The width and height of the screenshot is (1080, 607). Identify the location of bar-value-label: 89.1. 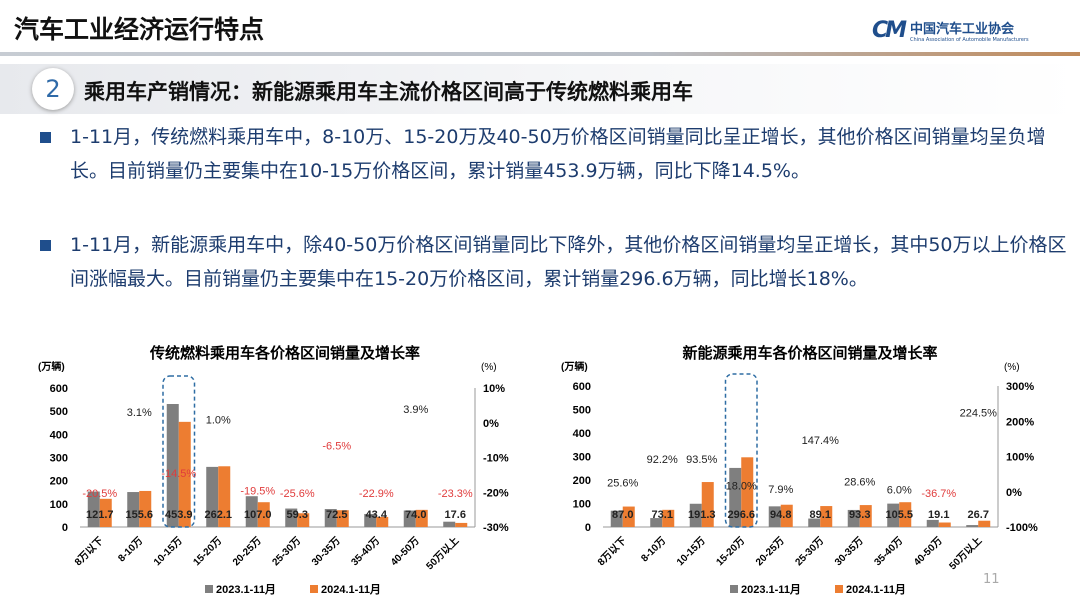
(820, 515).